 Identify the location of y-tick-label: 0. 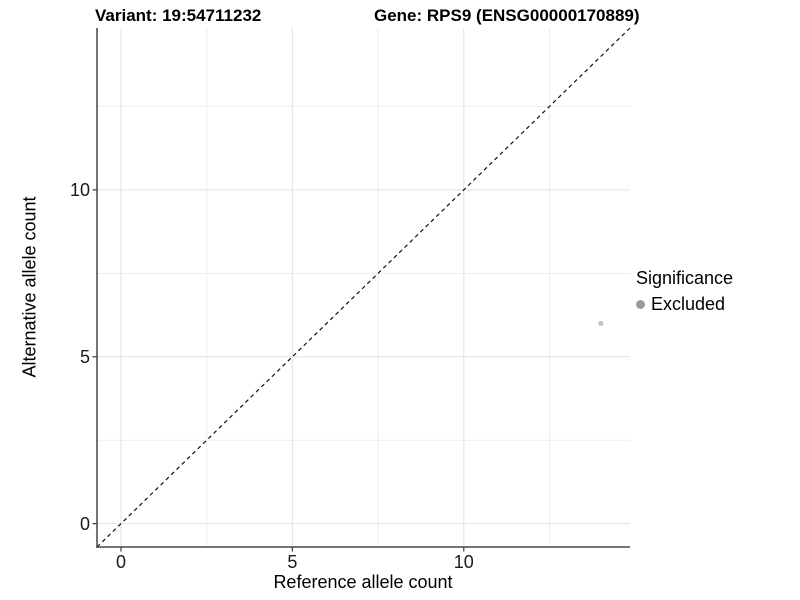
(84, 523).